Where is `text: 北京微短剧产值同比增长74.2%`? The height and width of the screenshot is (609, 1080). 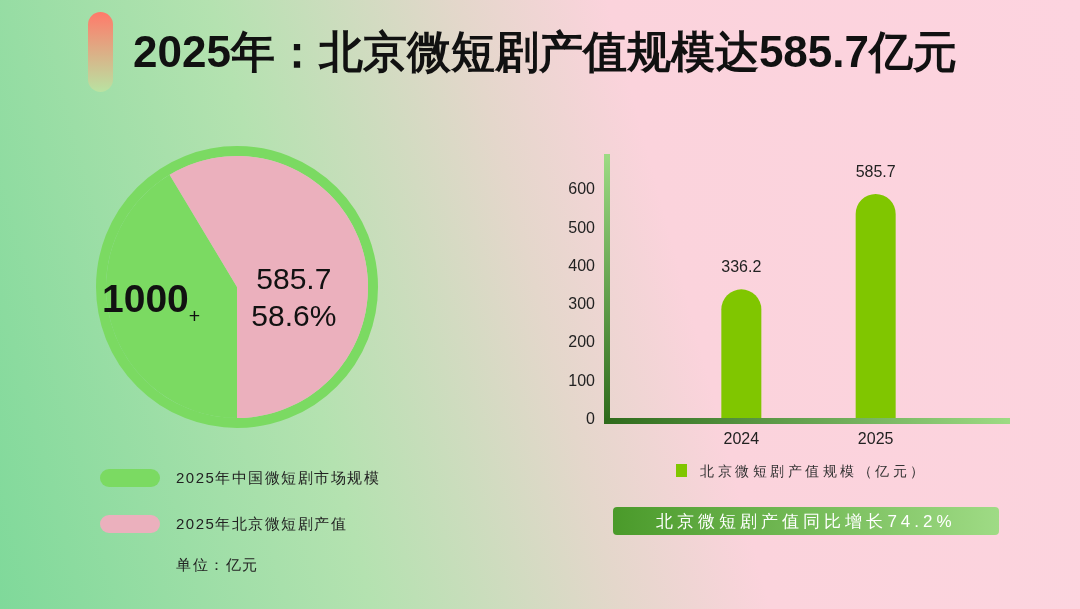
text: 北京微短剧产值同比增长74.2% is located at coordinates (806, 521).